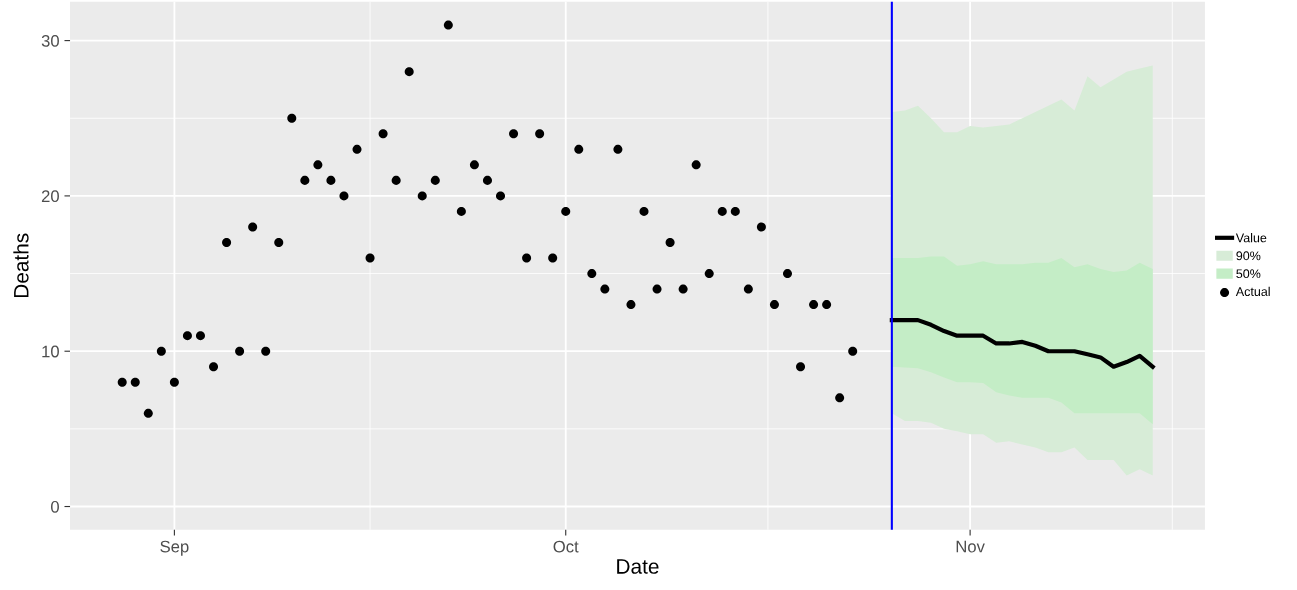 Image resolution: width=1297 pixels, height=590 pixels. Describe the element at coordinates (50, 41) in the screenshot. I see `y-tick-label: 30` at that location.